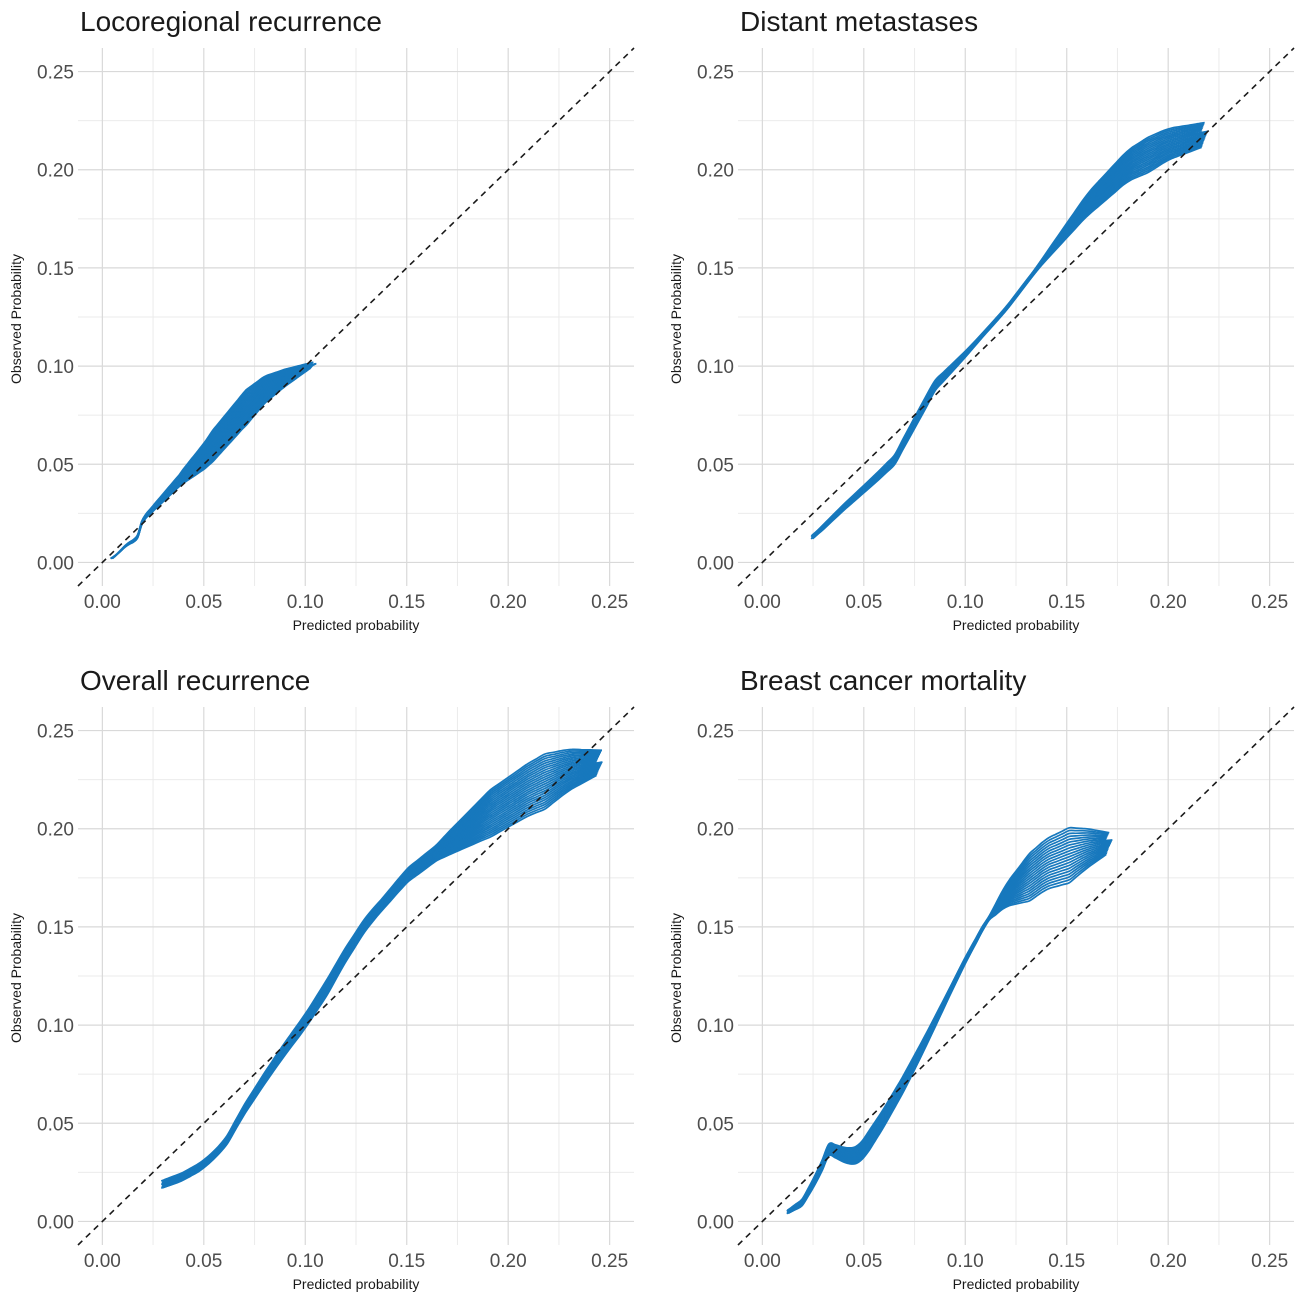 The image size is (1298, 1306). I want to click on panel-title: Overall recurrence, so click(195, 680).